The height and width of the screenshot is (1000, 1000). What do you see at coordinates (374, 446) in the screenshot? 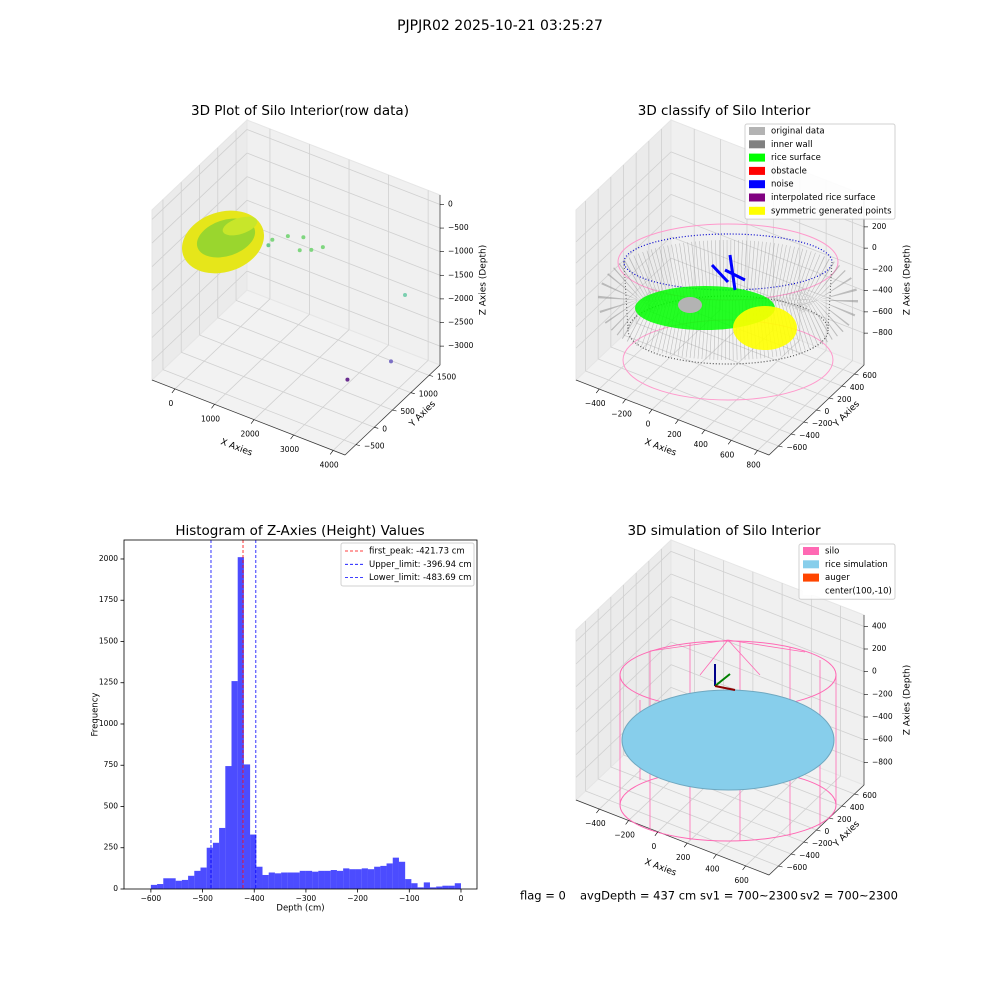
I see `y-tick-label: −500` at bounding box center [374, 446].